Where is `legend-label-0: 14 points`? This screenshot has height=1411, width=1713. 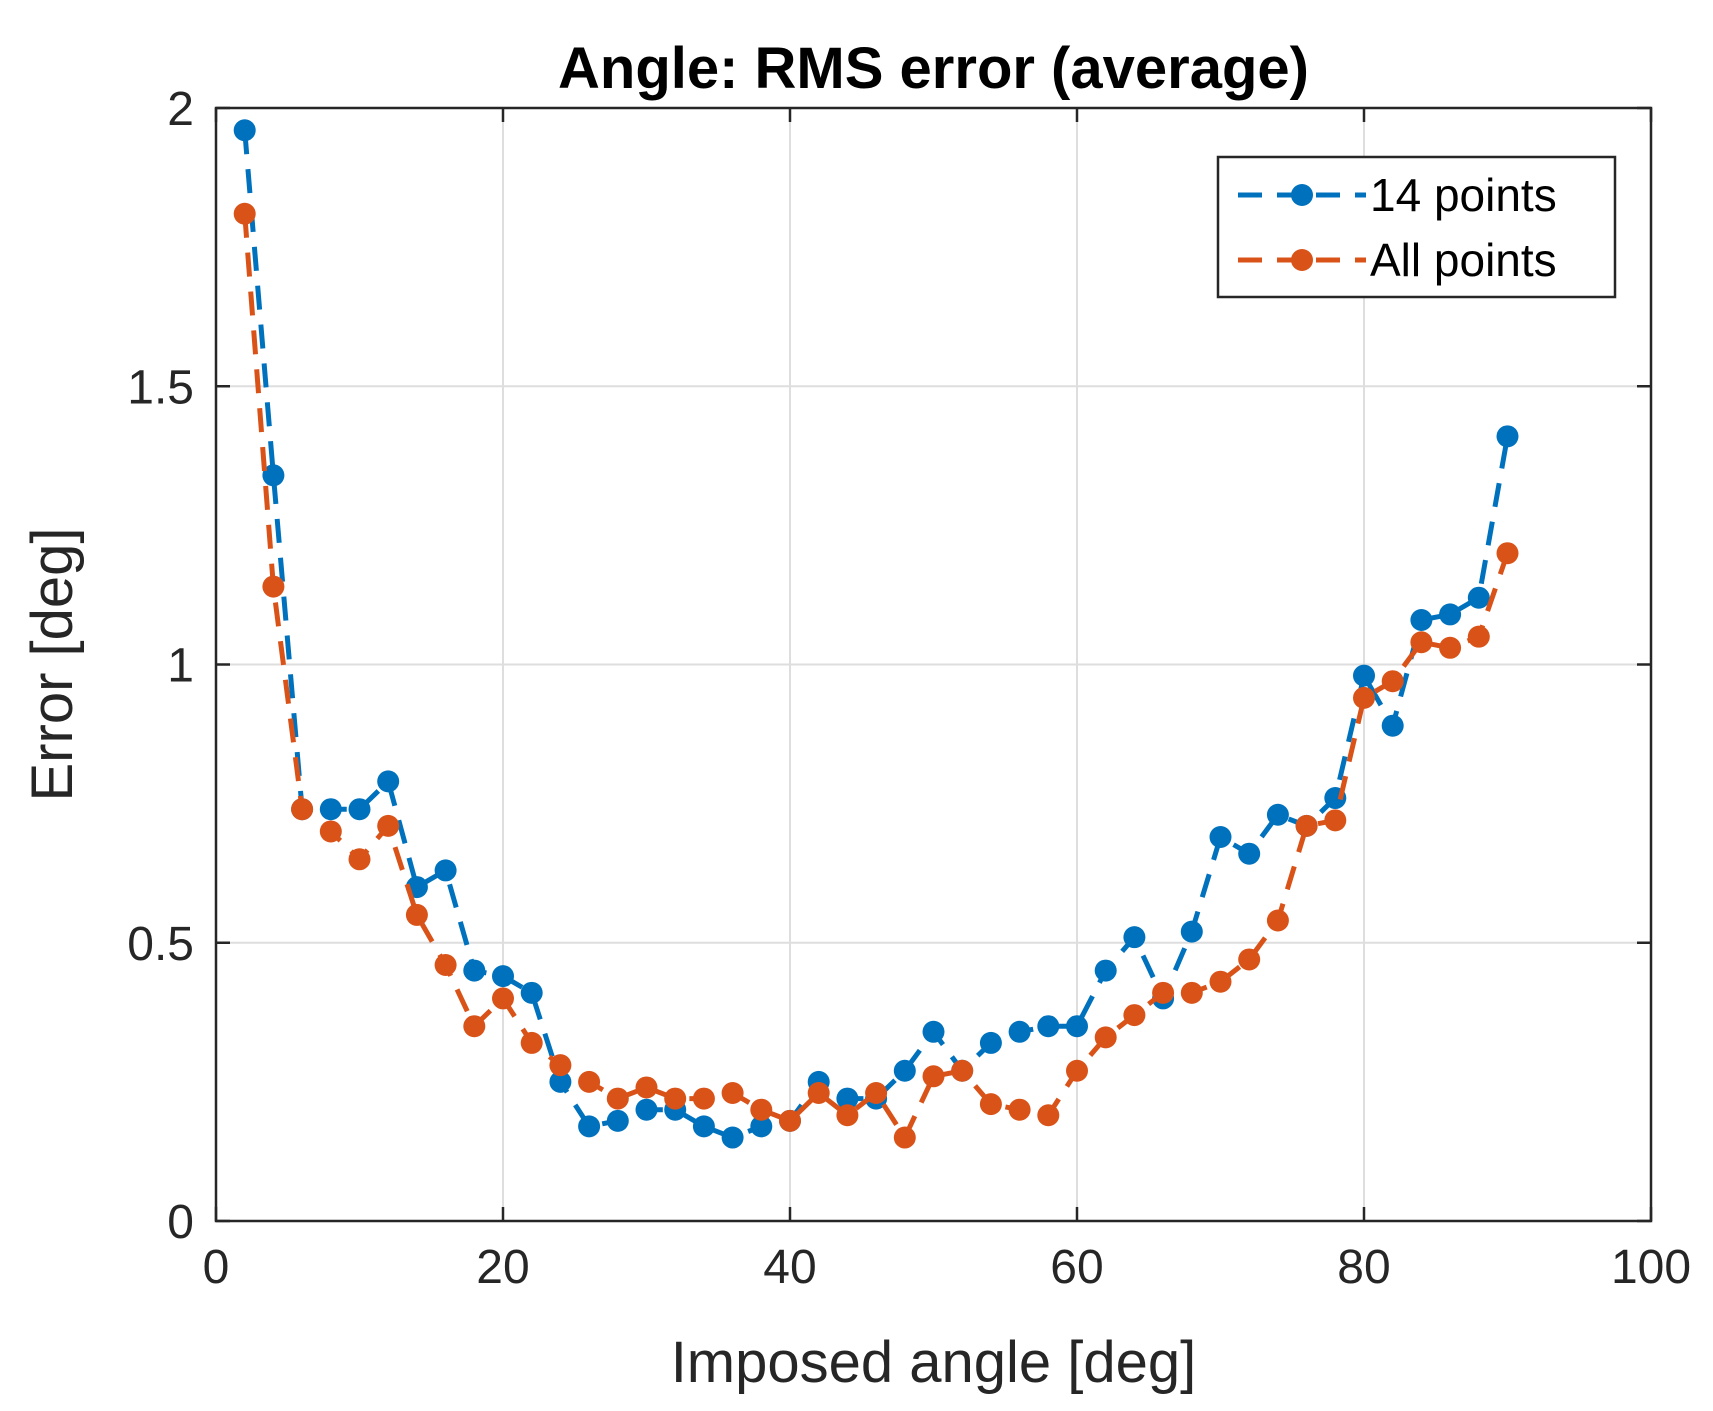 legend-label-0: 14 points is located at coordinates (1463, 195).